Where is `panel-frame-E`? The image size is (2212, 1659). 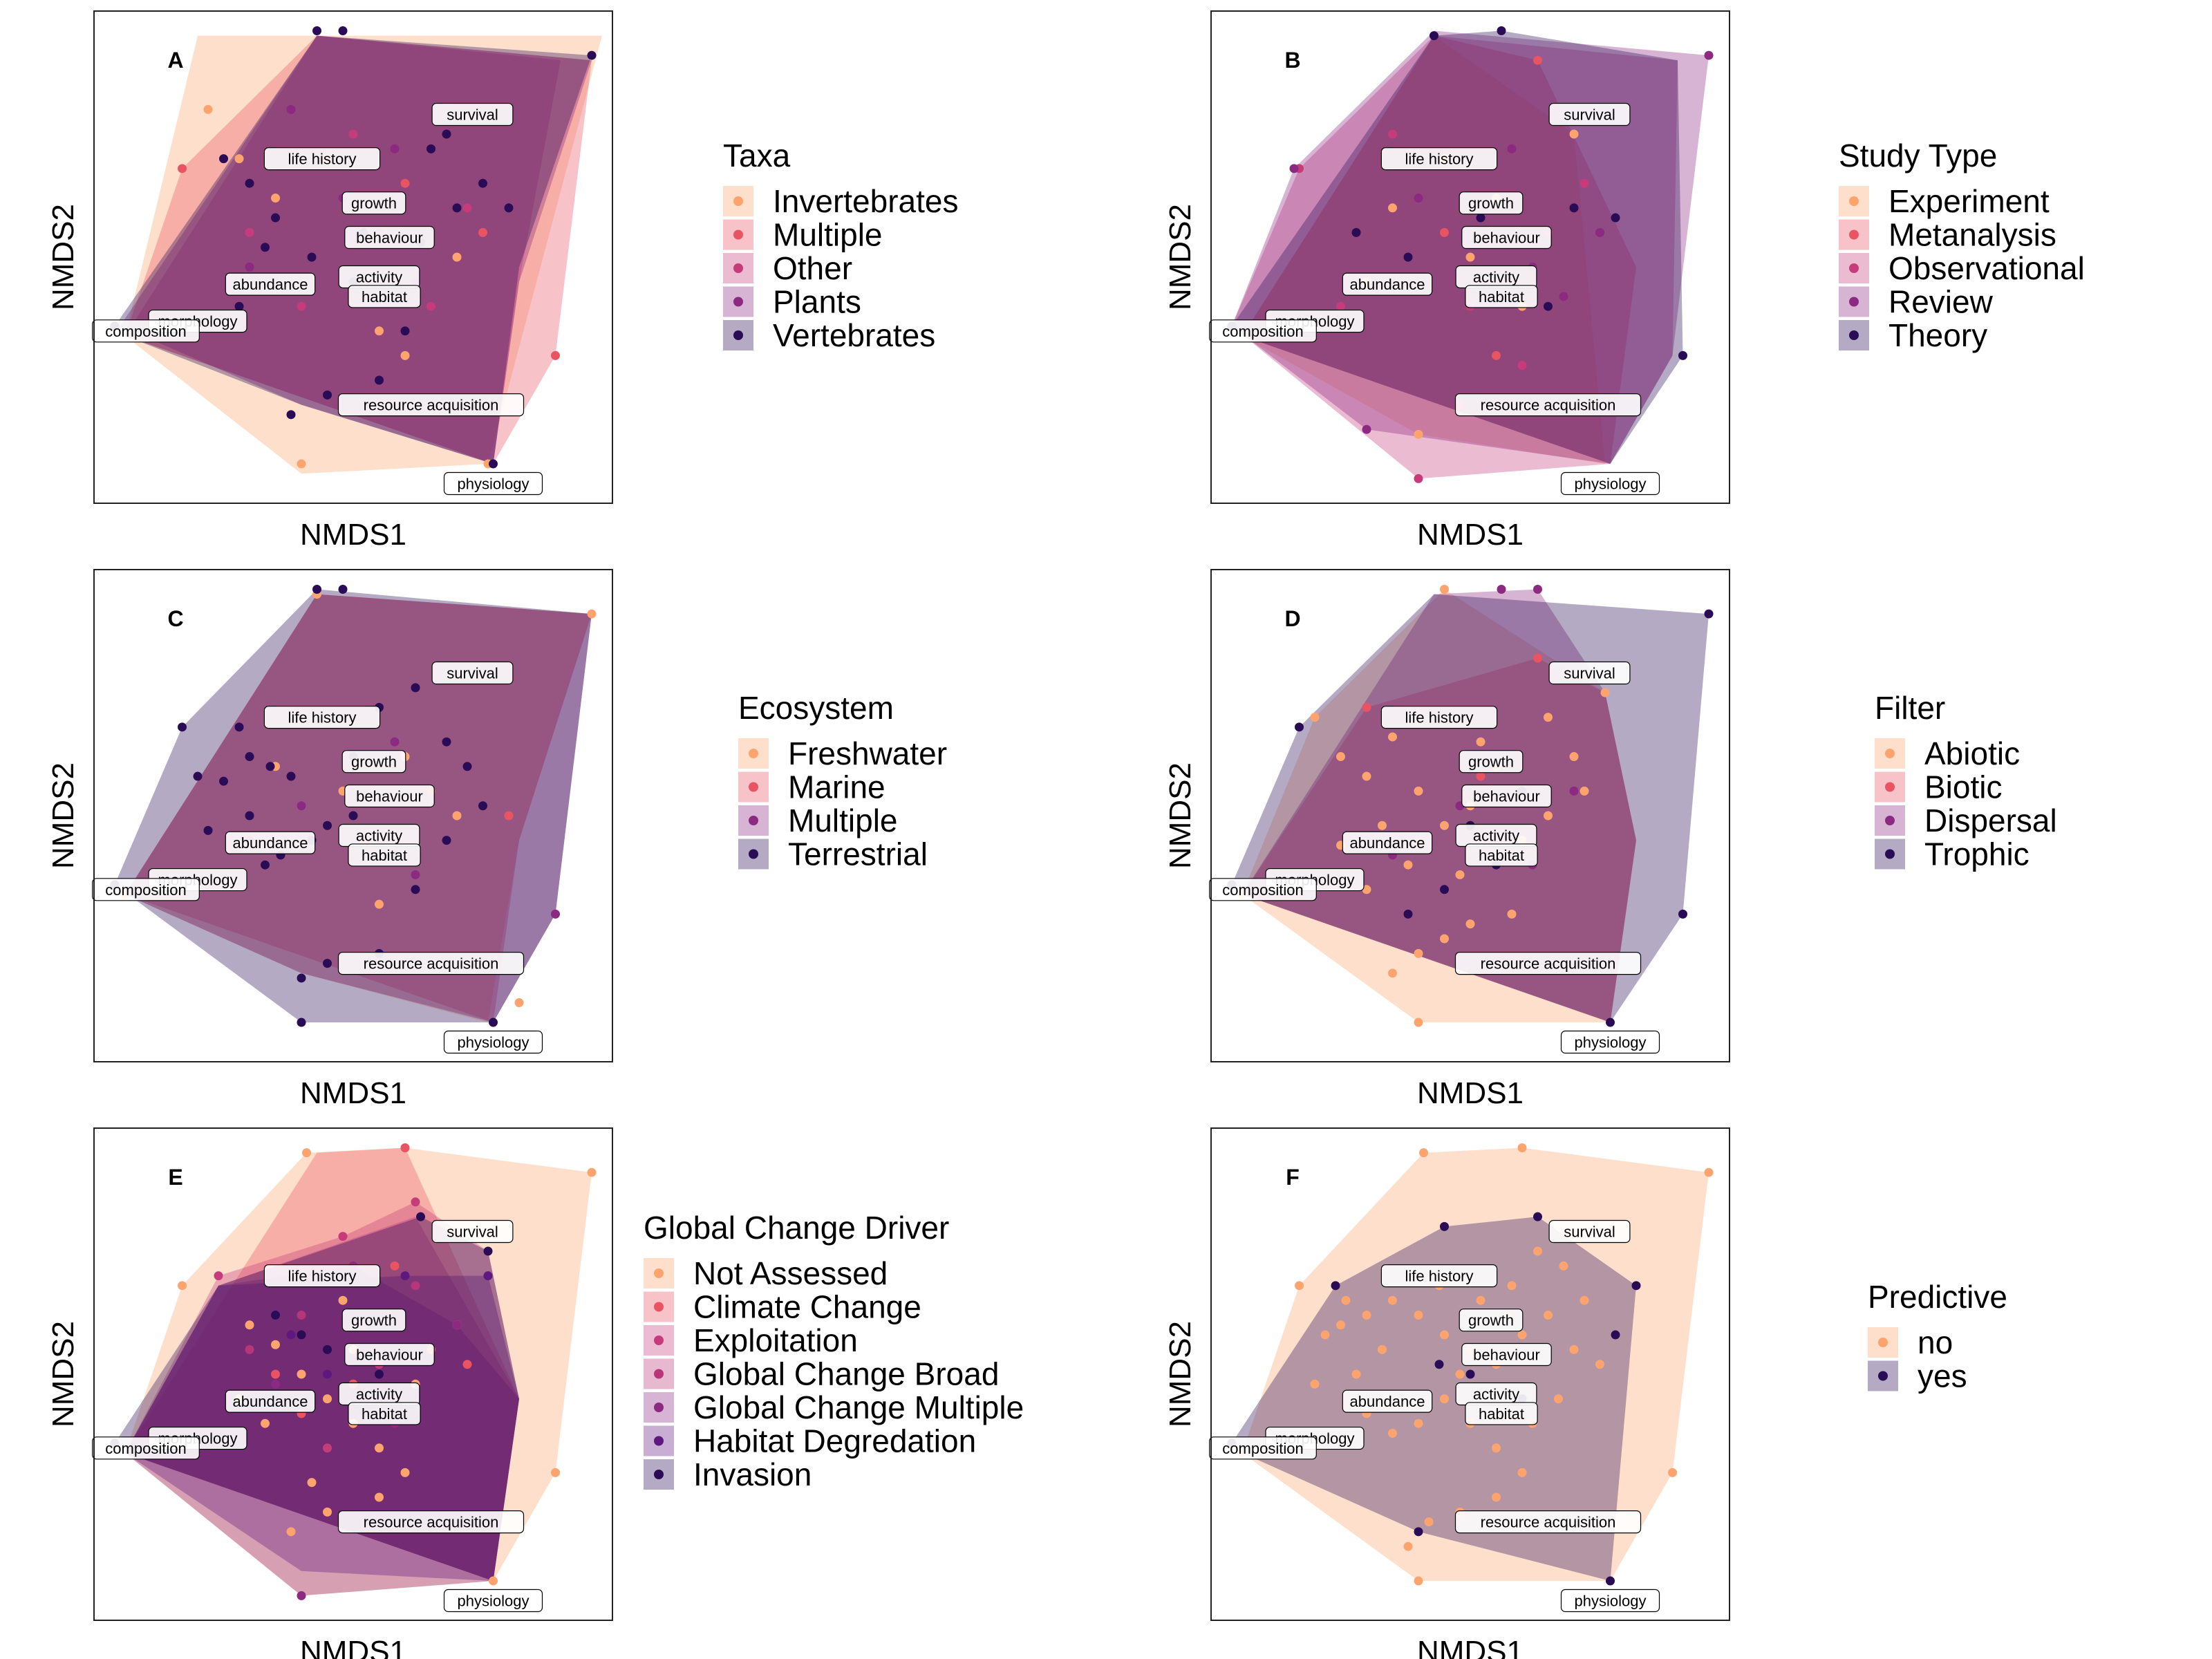
panel-frame-E is located at coordinates (353, 1374).